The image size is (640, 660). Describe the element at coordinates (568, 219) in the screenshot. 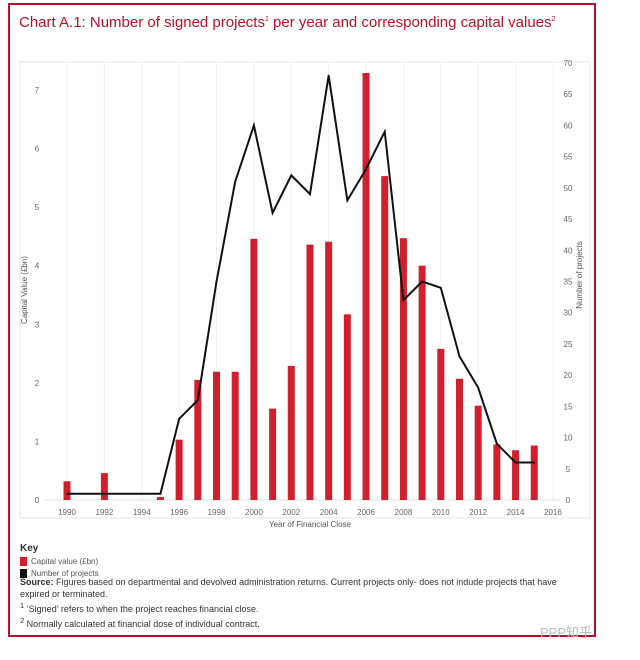

I see `y-right-tick-label: 45` at that location.